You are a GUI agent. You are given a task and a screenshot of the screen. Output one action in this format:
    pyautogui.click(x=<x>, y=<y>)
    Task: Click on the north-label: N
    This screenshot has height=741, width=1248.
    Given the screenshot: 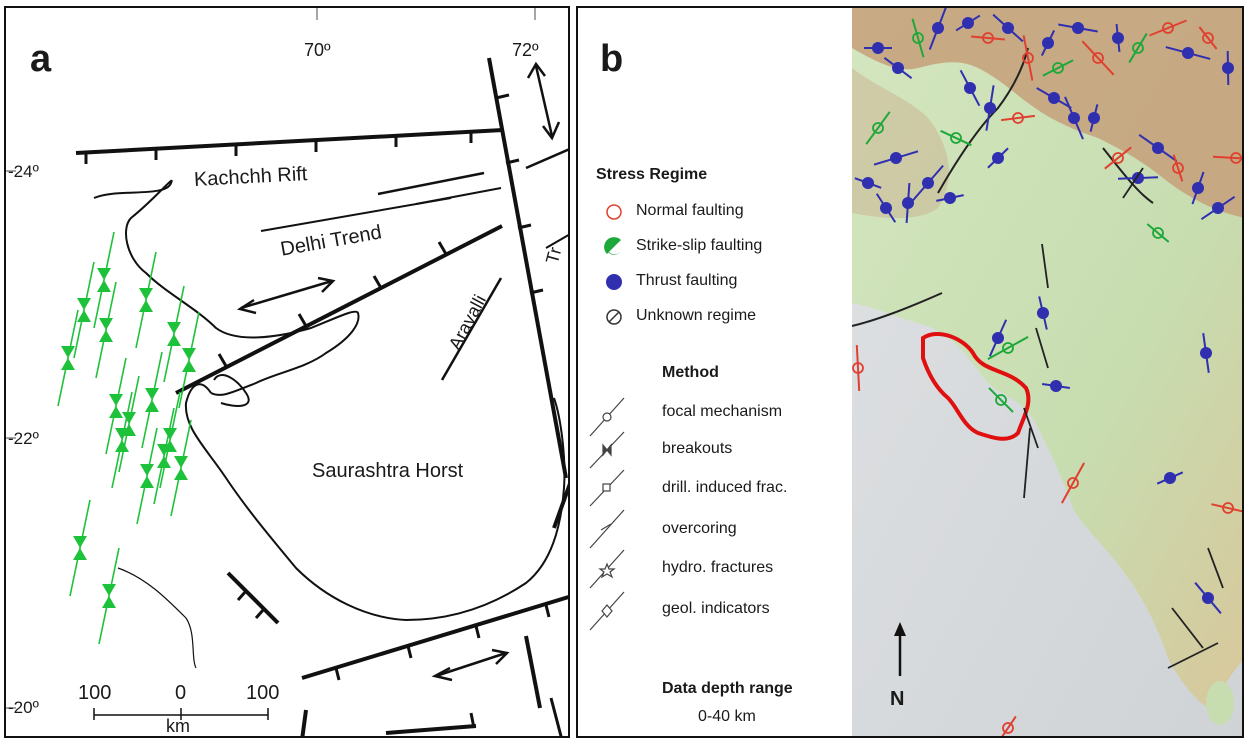 What is the action you would take?
    pyautogui.click(x=897, y=699)
    